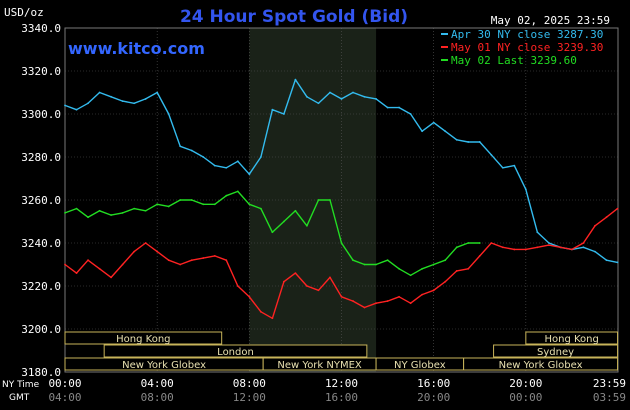 The width and height of the screenshot is (630, 410). What do you see at coordinates (21, 385) in the screenshot?
I see `ny-time-label: NY Time` at bounding box center [21, 385].